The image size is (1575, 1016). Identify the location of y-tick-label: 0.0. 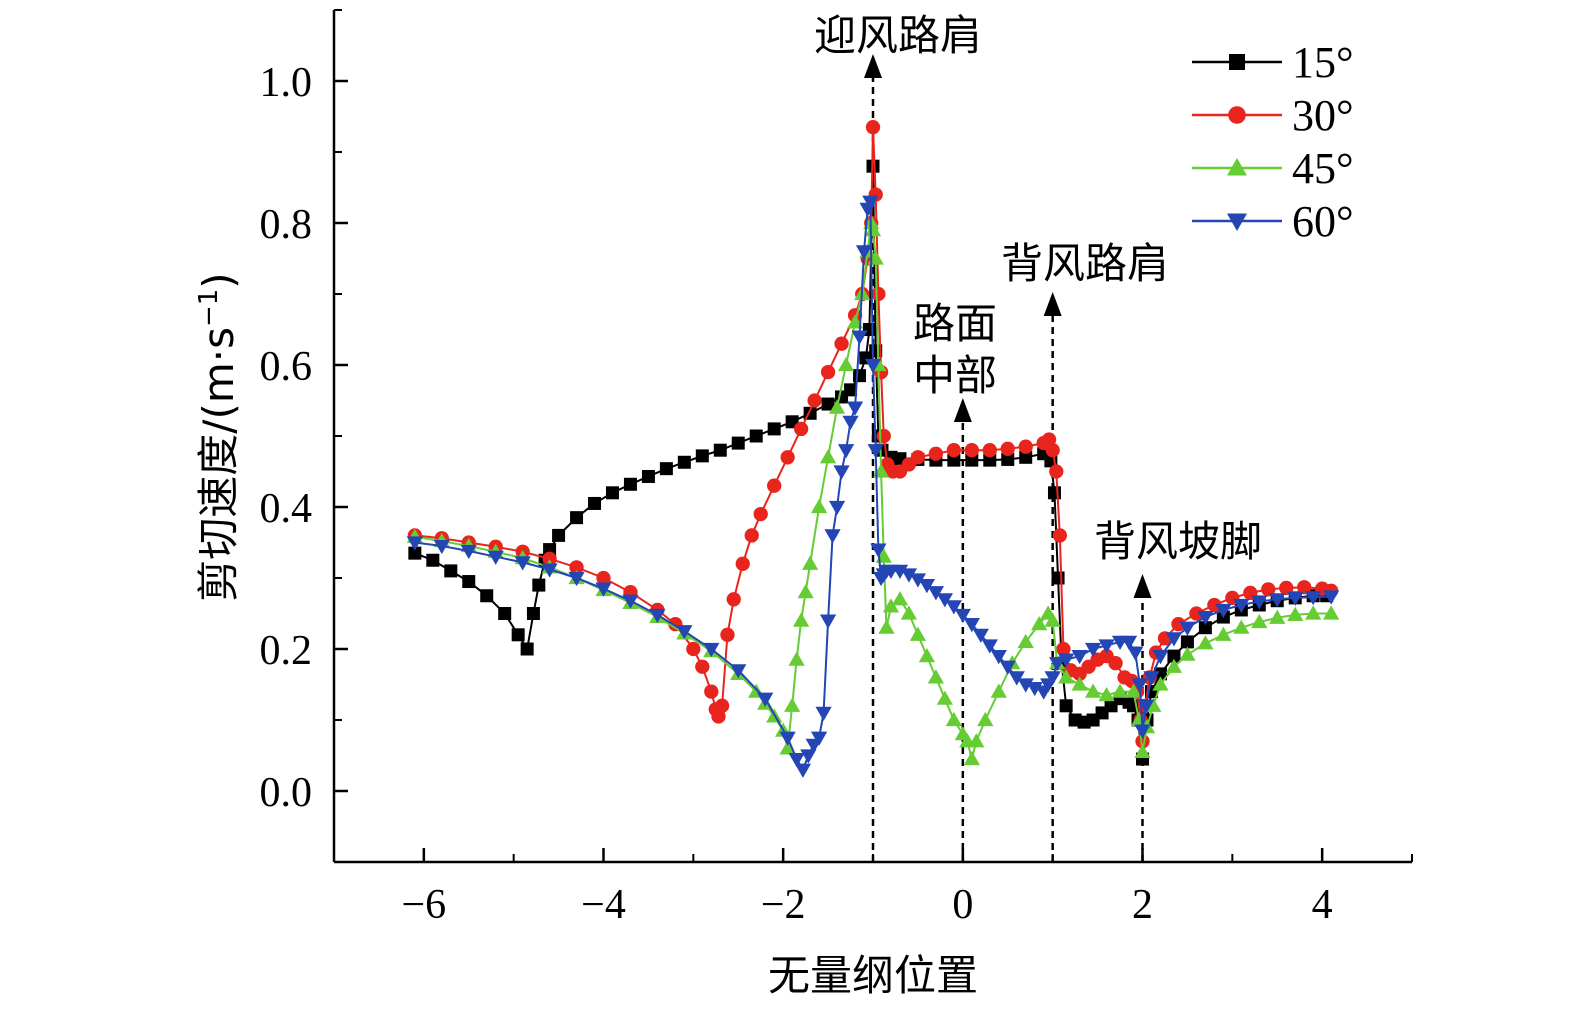
(286, 793).